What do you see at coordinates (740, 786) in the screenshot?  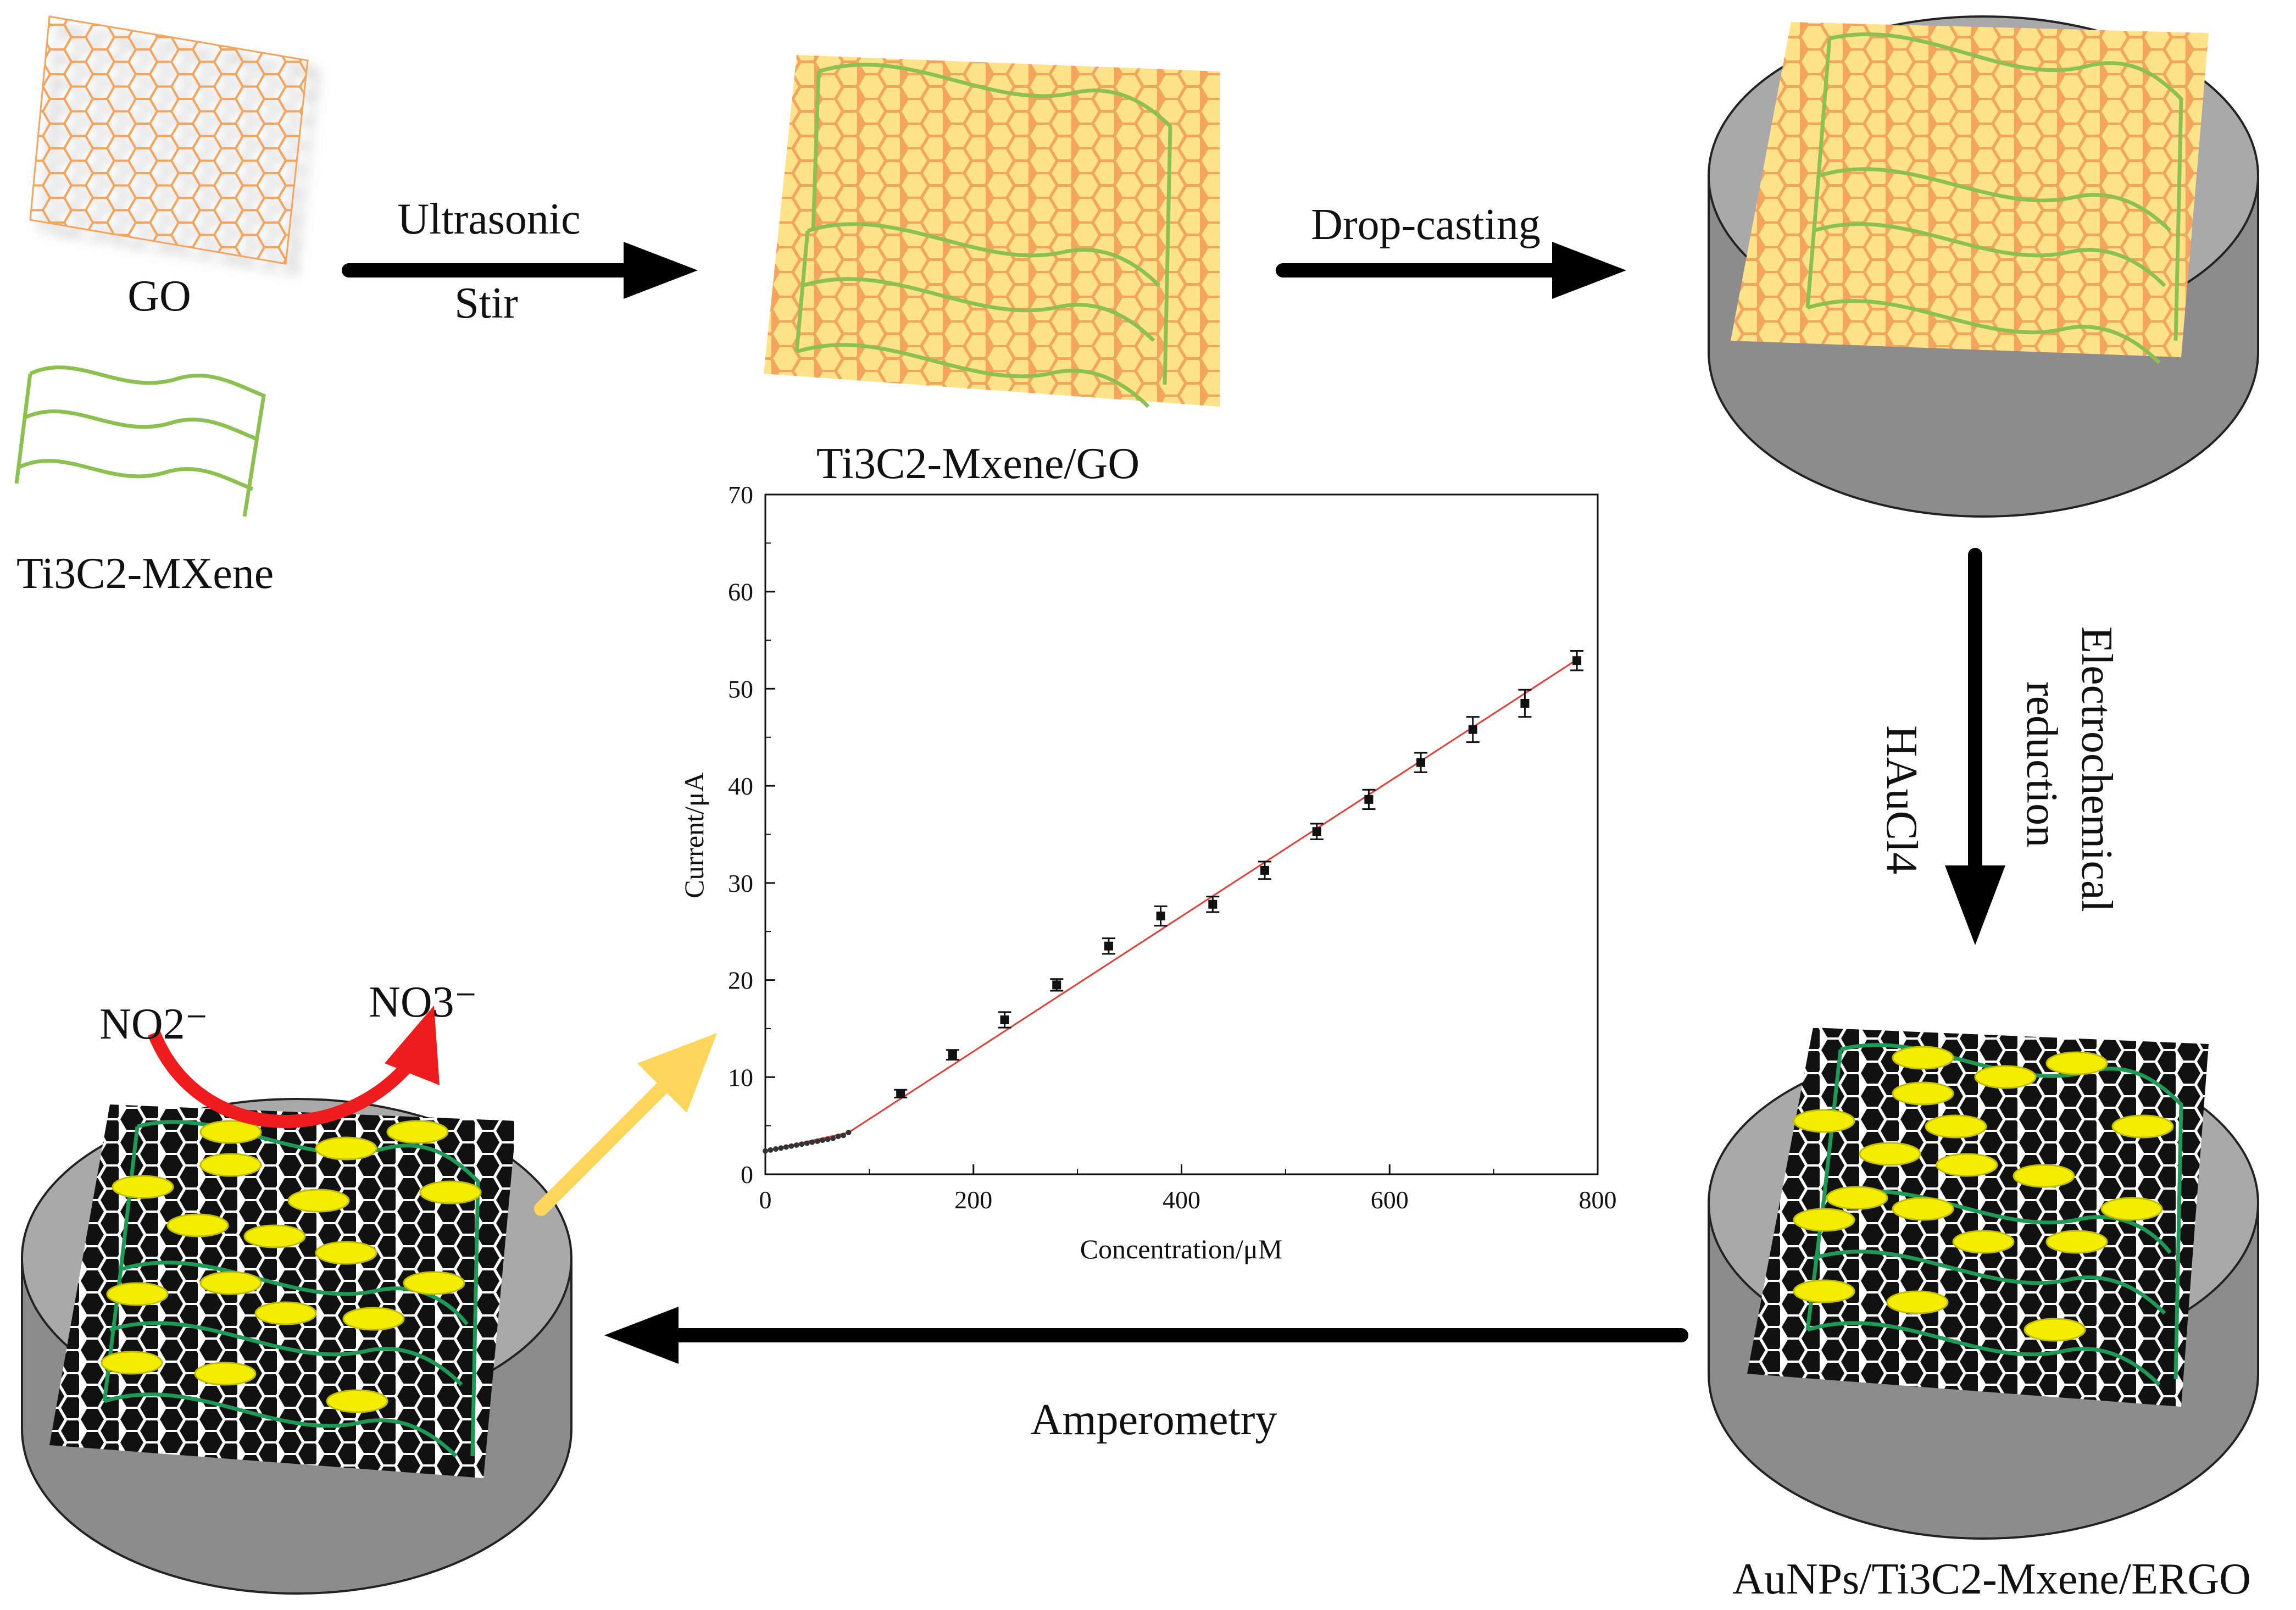 I see `y-tick-label: 40` at bounding box center [740, 786].